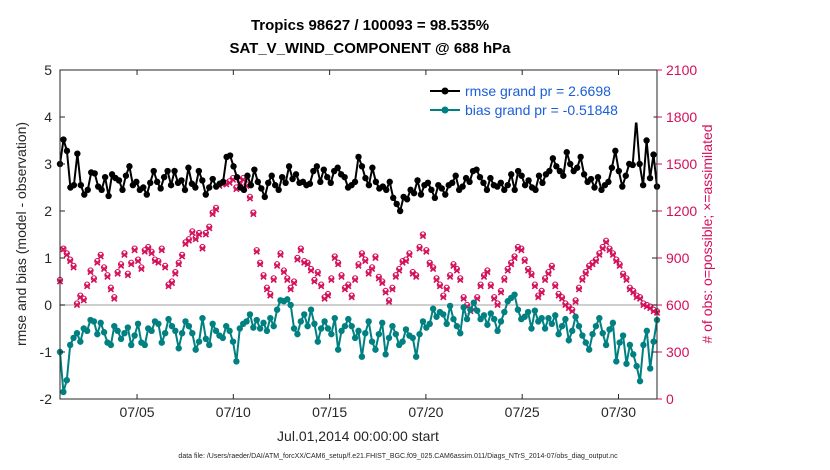  I want to click on legend-bias-label: bias grand pr = -0.51848, so click(541, 110).